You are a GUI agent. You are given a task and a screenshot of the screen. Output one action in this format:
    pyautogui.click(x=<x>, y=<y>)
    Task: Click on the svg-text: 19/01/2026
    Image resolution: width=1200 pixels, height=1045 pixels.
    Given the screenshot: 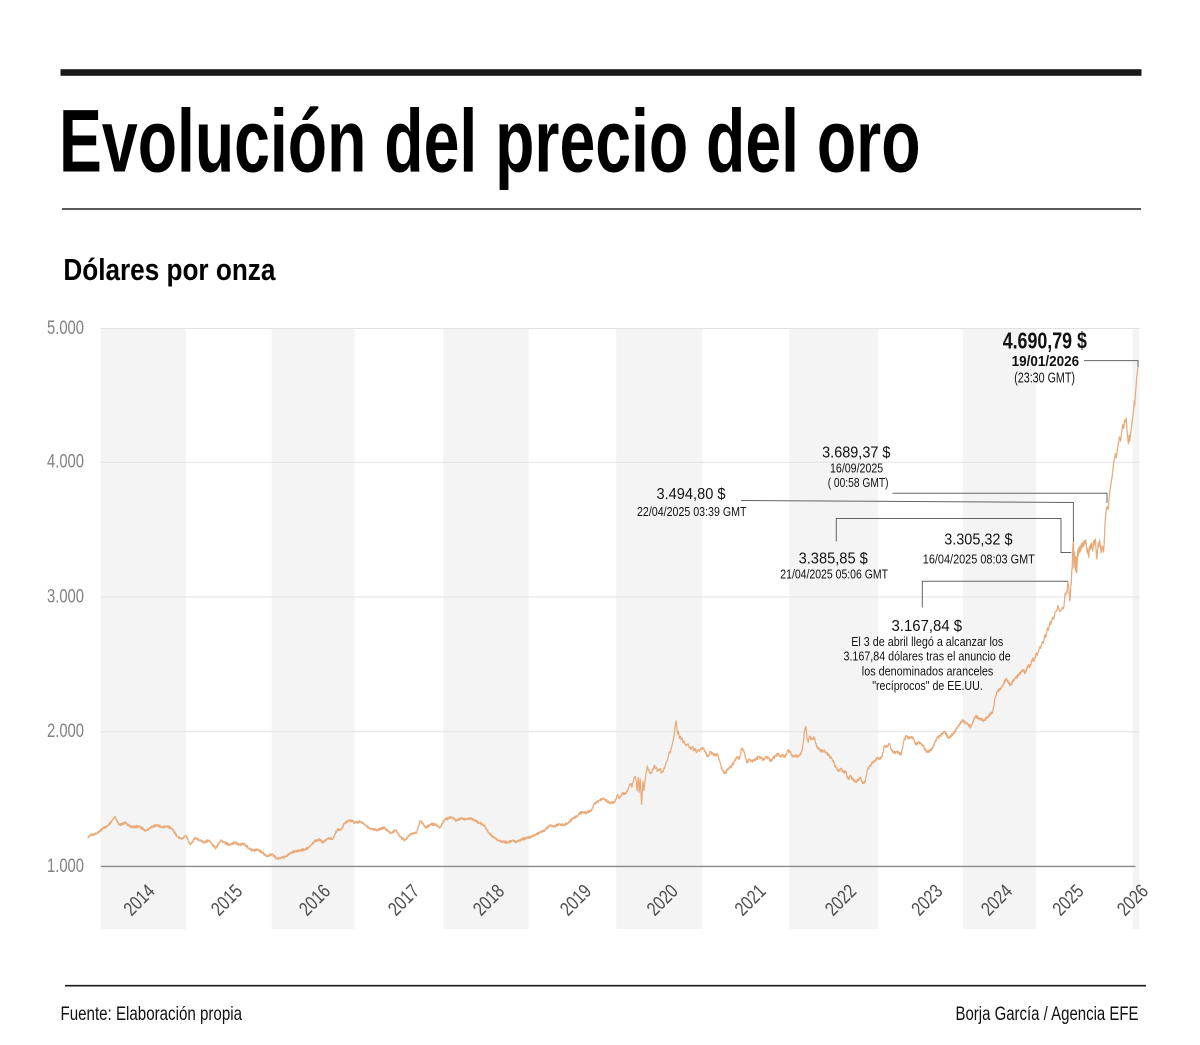 What is the action you would take?
    pyautogui.click(x=1046, y=362)
    